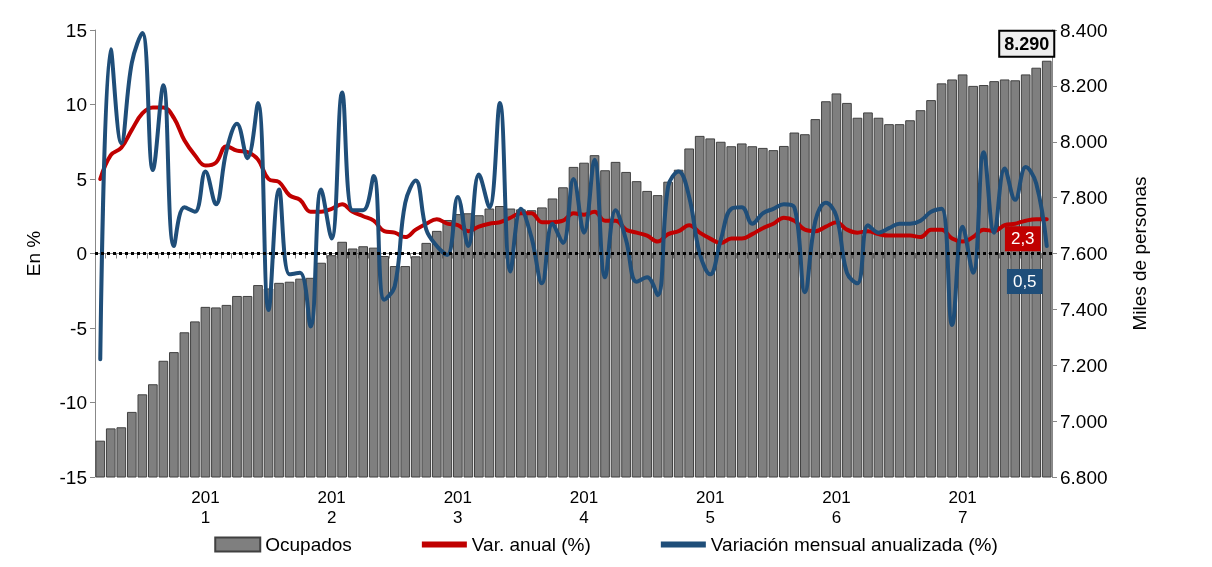 Image resolution: width=1212 pixels, height=567 pixels. What do you see at coordinates (76, 104) in the screenshot?
I see `y-tick-label: 10` at bounding box center [76, 104].